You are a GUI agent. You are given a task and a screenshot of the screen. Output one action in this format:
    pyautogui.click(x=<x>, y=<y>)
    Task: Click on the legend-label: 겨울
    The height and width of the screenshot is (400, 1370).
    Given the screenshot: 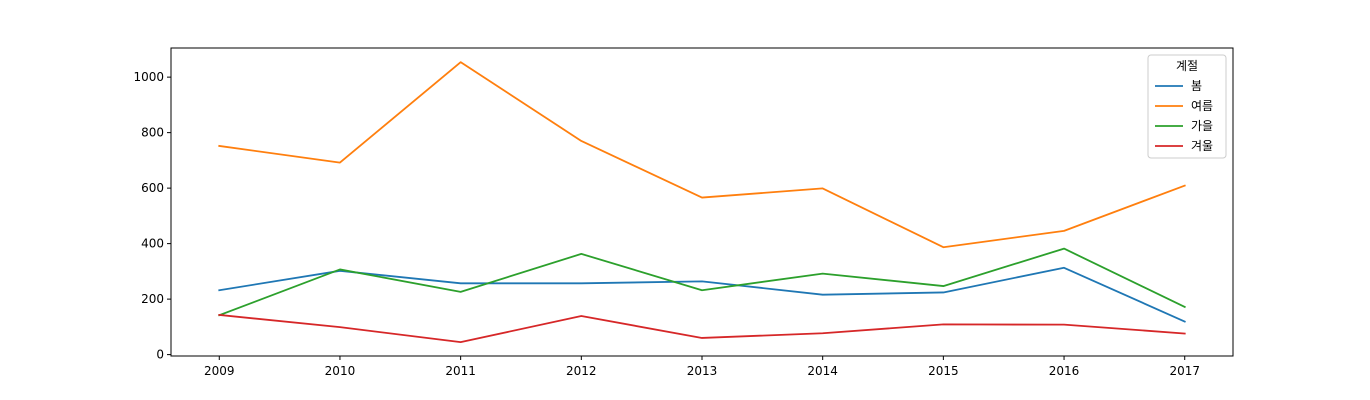 What is the action you would take?
    pyautogui.click(x=1202, y=146)
    